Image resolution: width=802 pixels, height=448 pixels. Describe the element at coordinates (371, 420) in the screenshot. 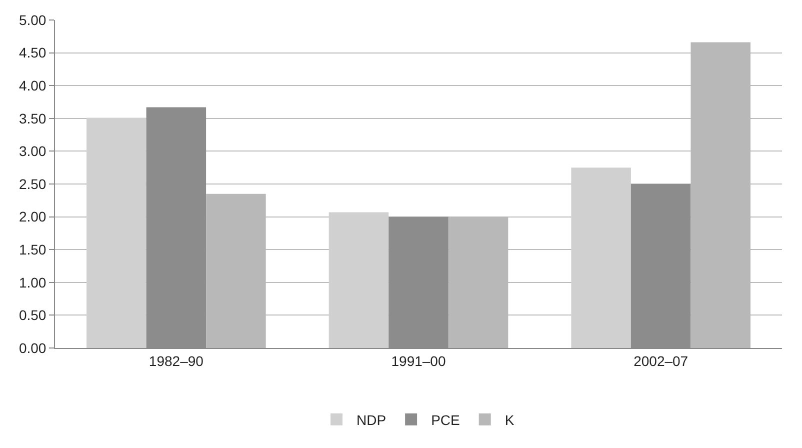

I see `legend-label: NDP` at that location.